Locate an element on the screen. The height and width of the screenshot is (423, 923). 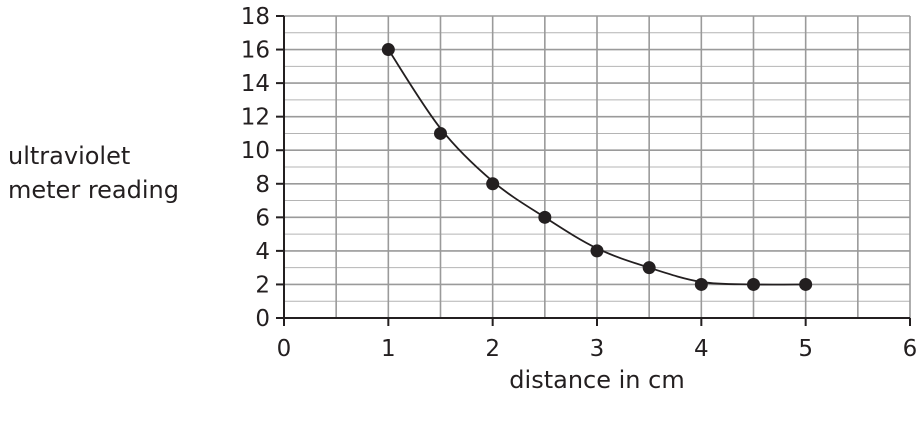
x-tick-label: 0 is located at coordinates (284, 349).